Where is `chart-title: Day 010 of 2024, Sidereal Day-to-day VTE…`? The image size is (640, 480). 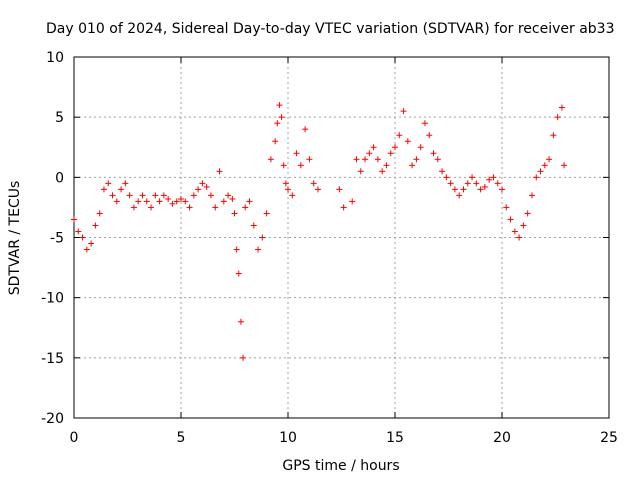
chart-title: Day 010 of 2024, Sidereal Day-to-day VTE… is located at coordinates (330, 29).